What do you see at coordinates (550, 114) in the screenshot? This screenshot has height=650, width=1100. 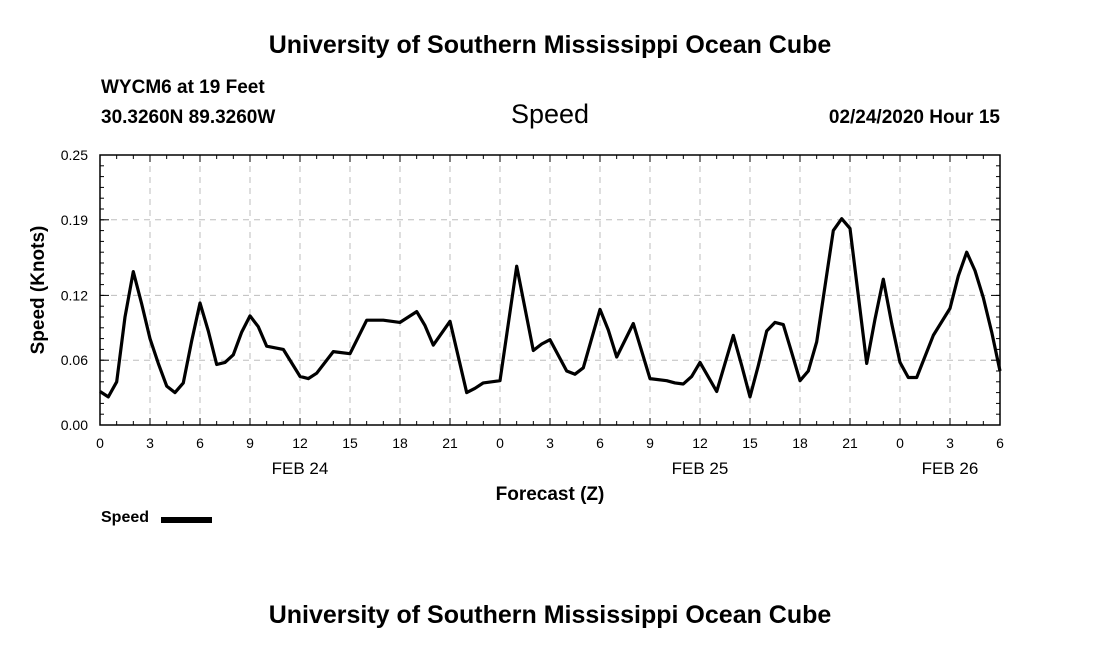 I see `chart-title: Speed` at bounding box center [550, 114].